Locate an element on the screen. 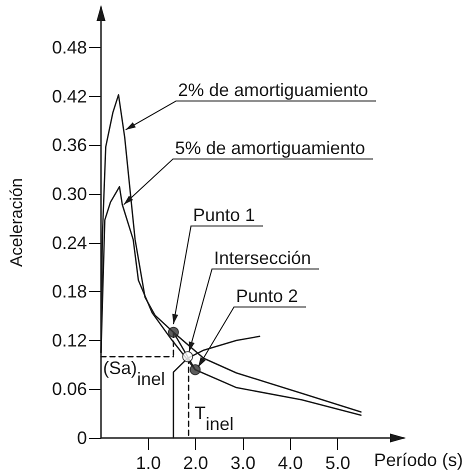  x-axis-title: Período (s) is located at coordinates (419, 460).